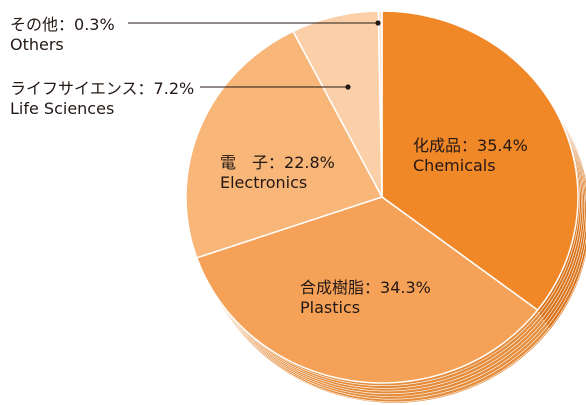 This screenshot has width=586, height=405. Describe the element at coordinates (37, 44) in the screenshot. I see `slice-name-en: Others` at that location.